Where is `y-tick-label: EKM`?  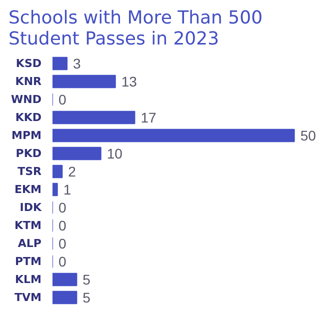
y-tick-label: EKM is located at coordinates (28, 189).